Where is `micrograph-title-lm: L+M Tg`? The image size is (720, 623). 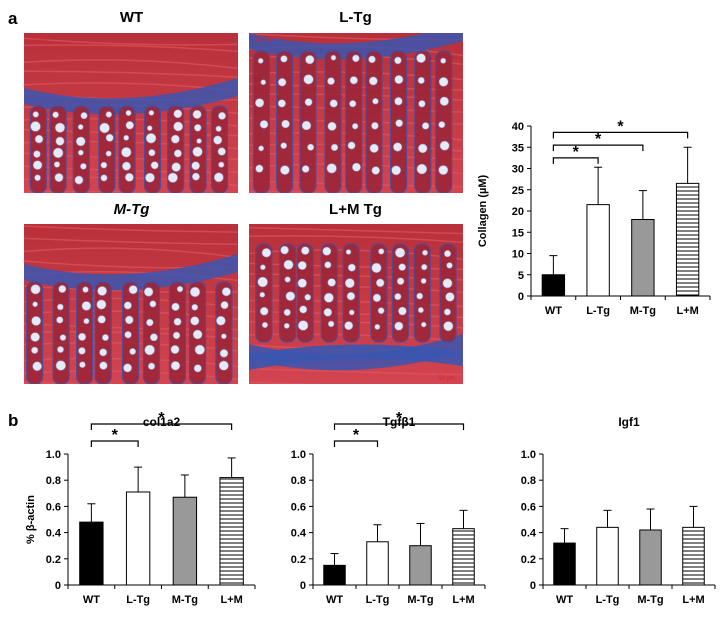 micrograph-title-lm: L+M Tg is located at coordinates (355, 209).